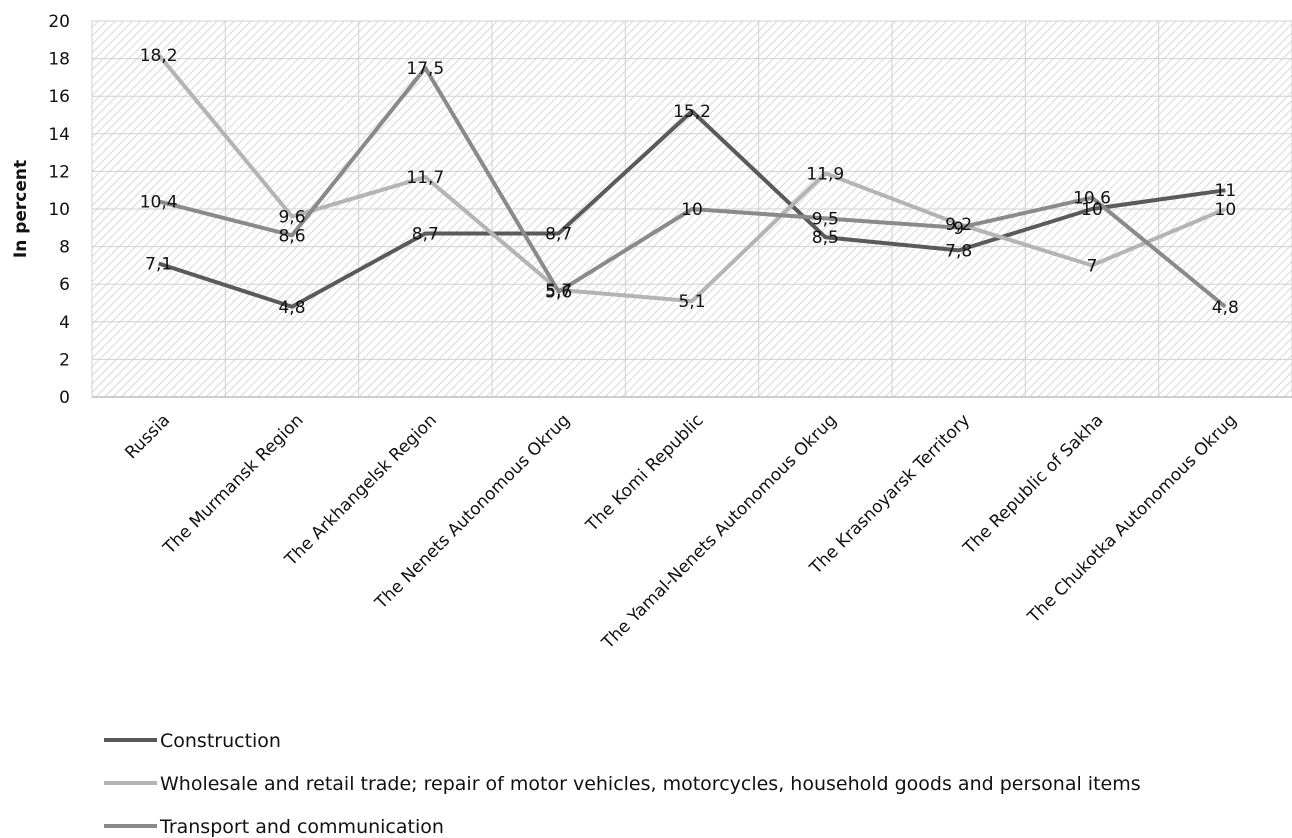 The height and width of the screenshot is (838, 1292). I want to click on x-tick-label: Russia, so click(147, 436).